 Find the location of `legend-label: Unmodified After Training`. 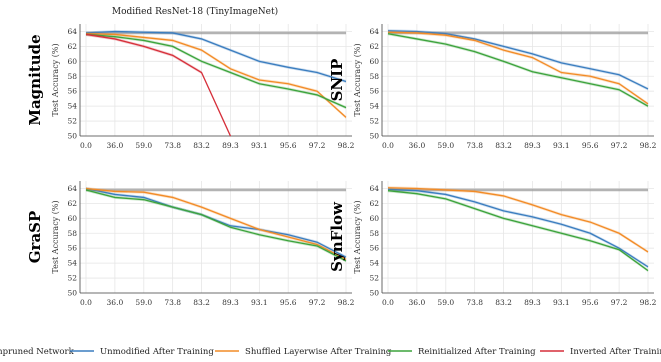

legend-label: Unmodified After Training is located at coordinates (157, 352).